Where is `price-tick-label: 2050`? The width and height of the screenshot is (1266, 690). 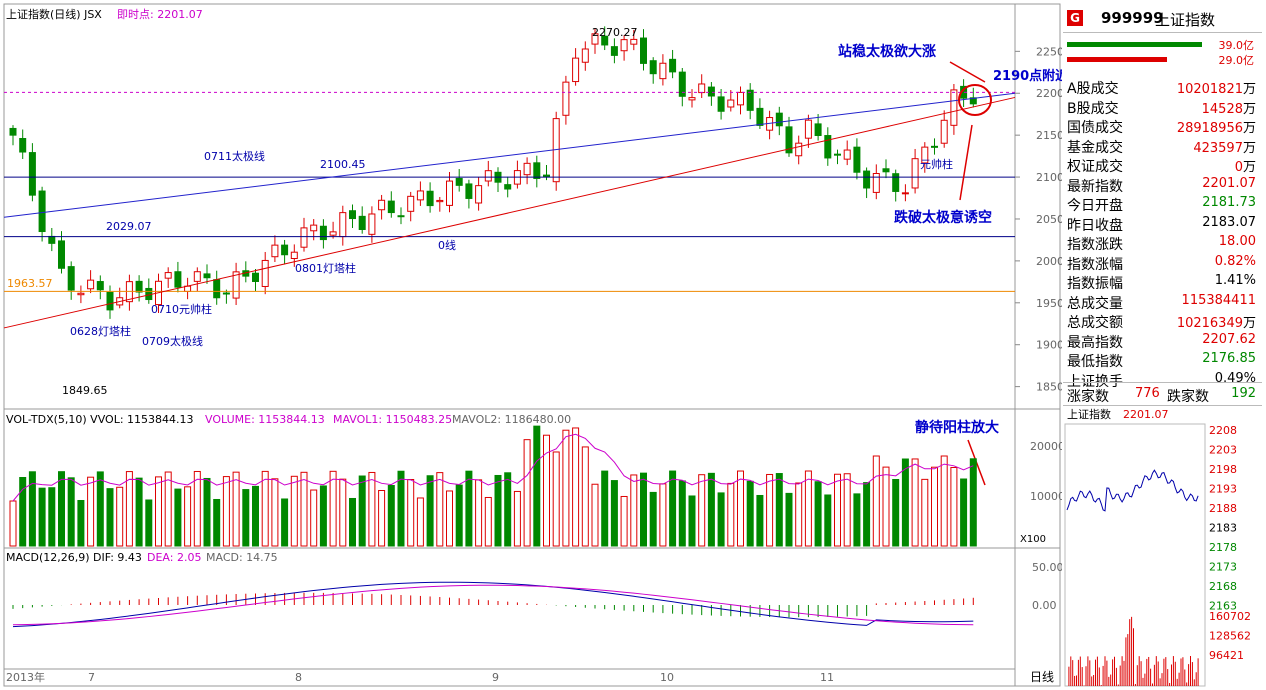
price-tick-label: 2050 is located at coordinates (1049, 219).